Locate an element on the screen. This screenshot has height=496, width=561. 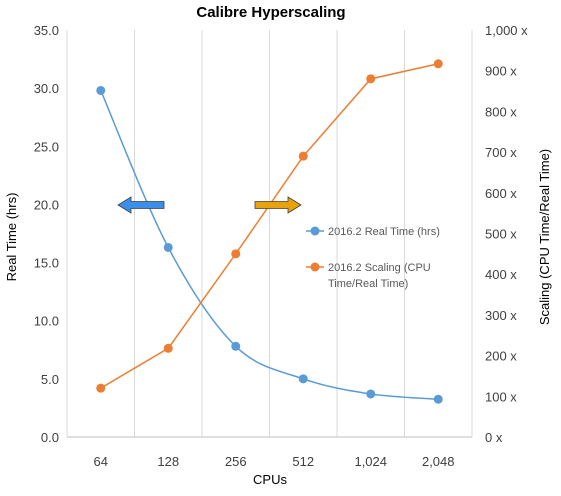
y2-tick-label: 1,000 x is located at coordinates (506, 30).